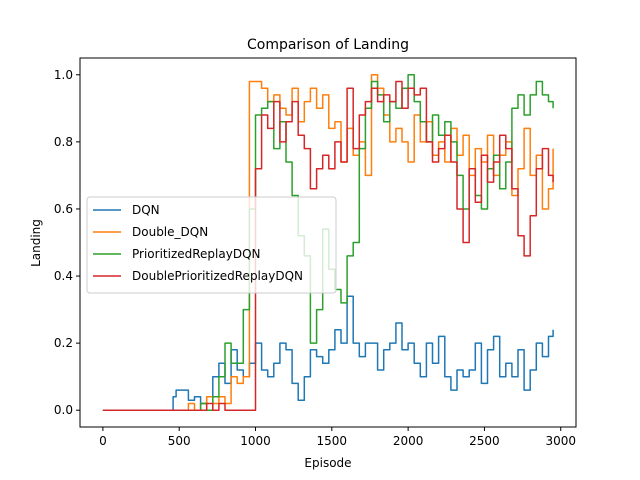  I want to click on x-tick-label: 3000, so click(560, 441).